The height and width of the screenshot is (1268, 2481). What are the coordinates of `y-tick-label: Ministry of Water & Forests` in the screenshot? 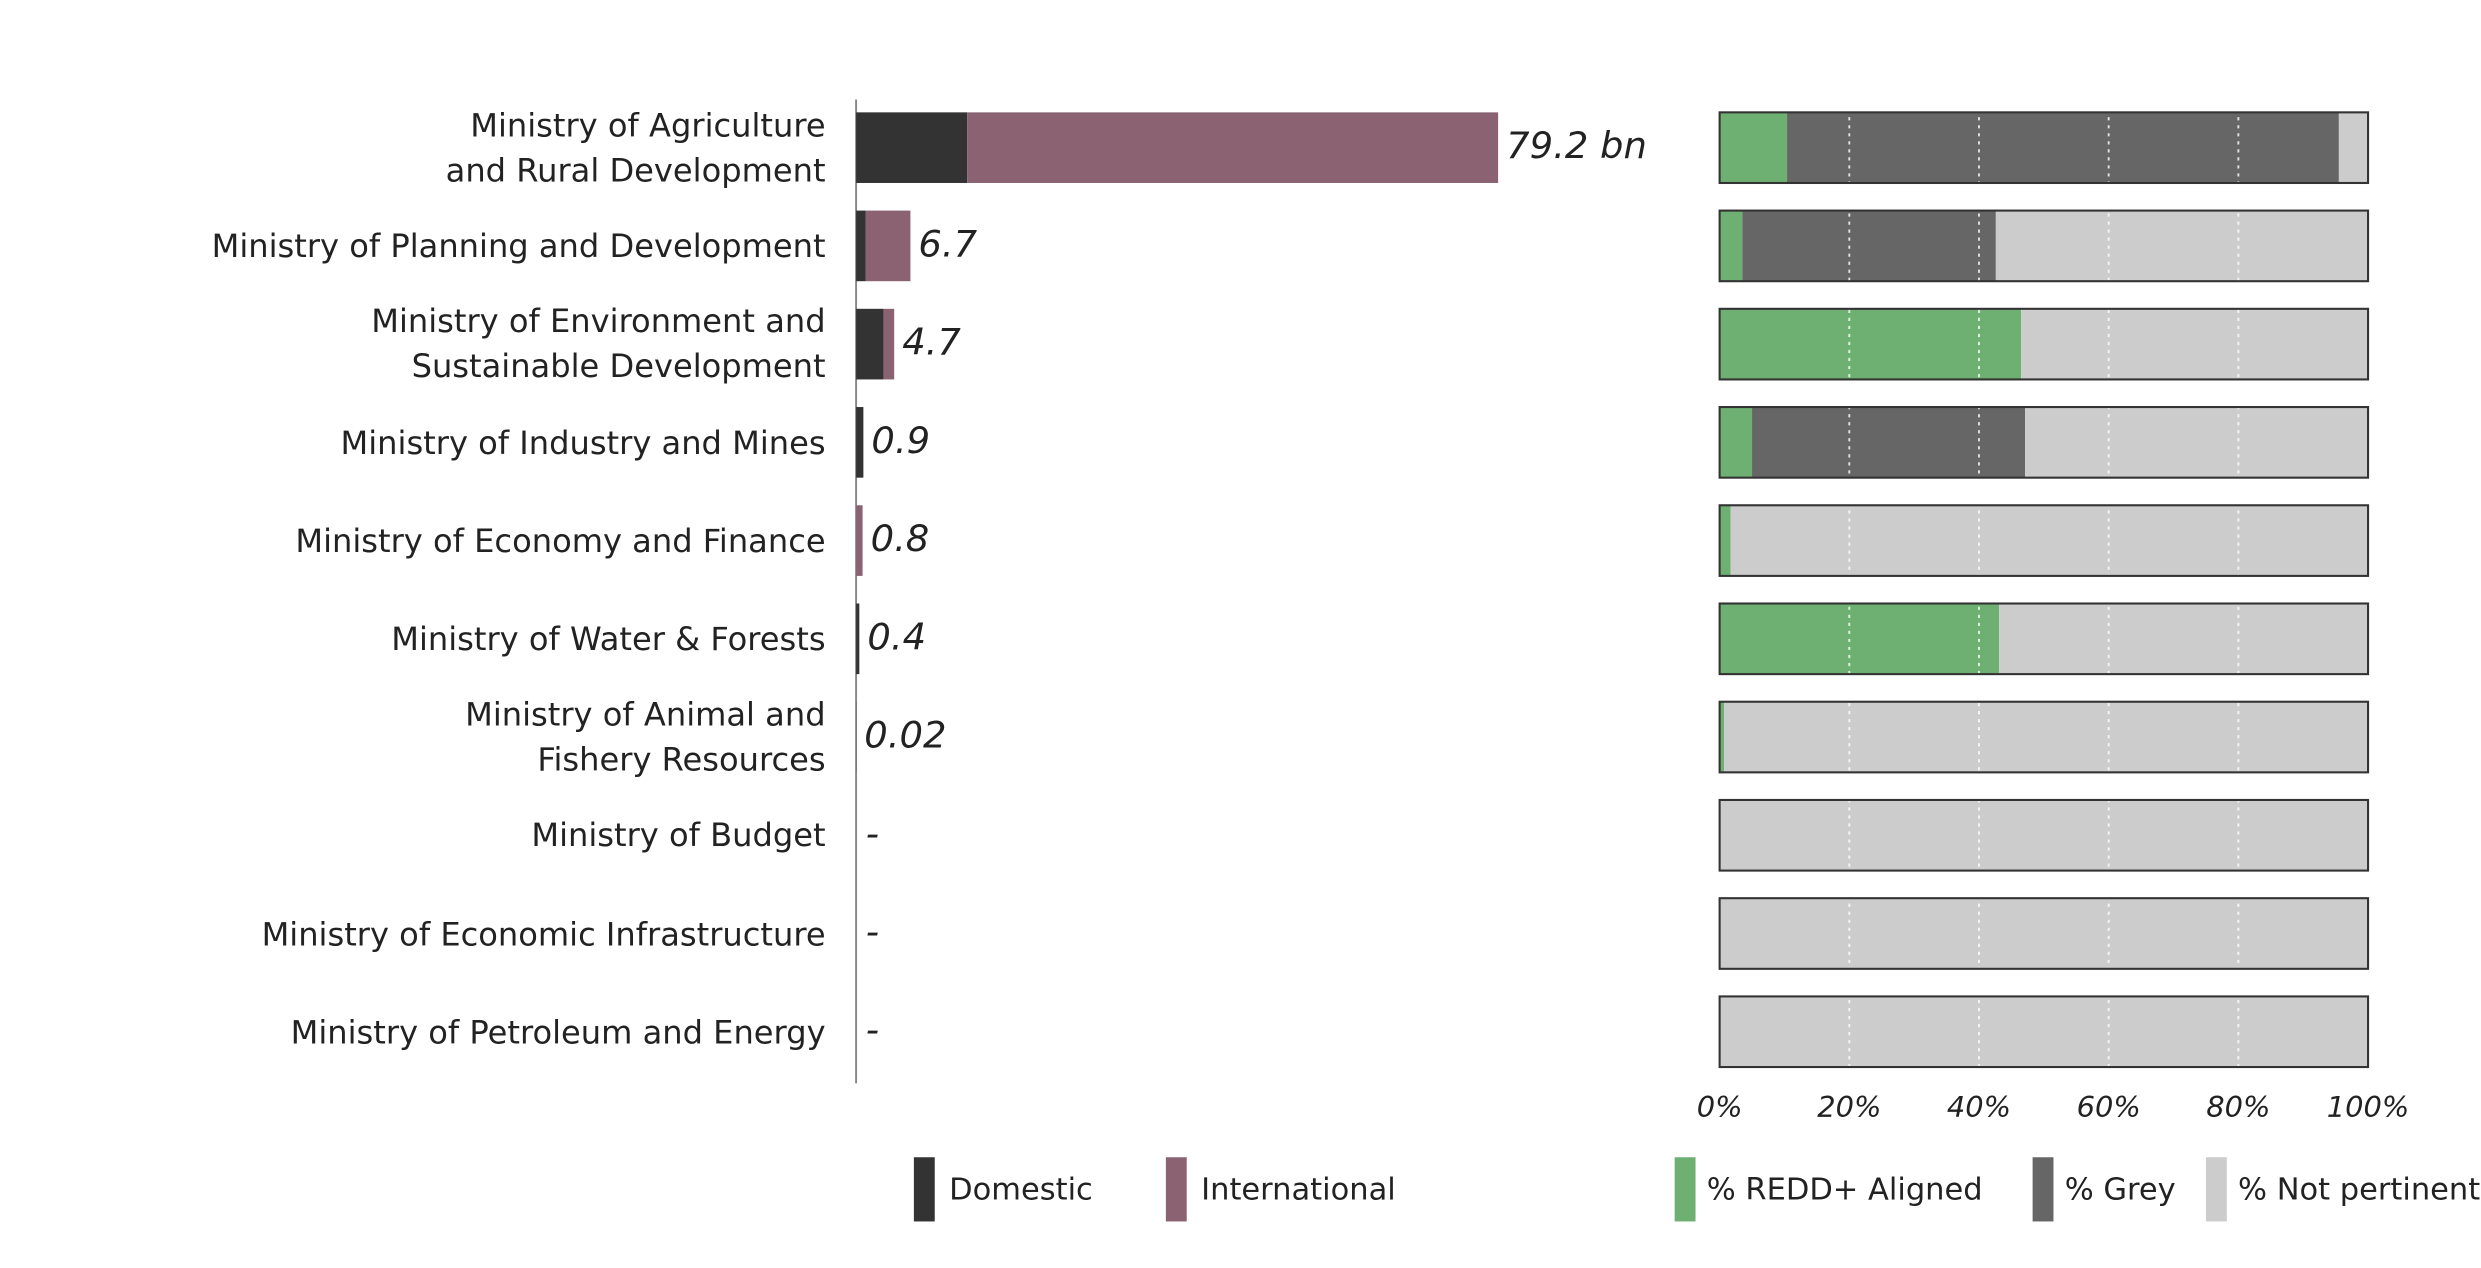 It's located at (608, 639).